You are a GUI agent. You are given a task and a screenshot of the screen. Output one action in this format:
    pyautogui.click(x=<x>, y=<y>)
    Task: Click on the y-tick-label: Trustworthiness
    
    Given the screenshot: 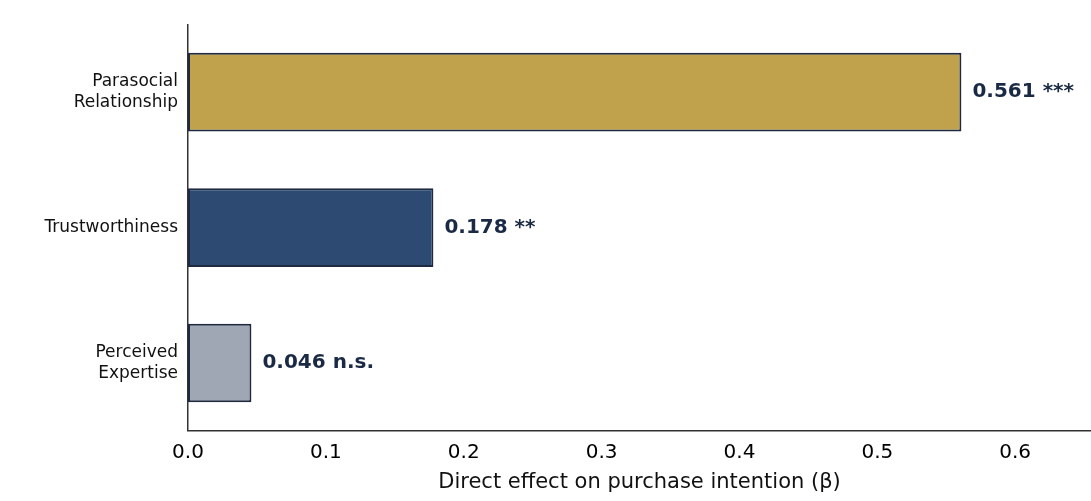 What is the action you would take?
    pyautogui.click(x=111, y=226)
    